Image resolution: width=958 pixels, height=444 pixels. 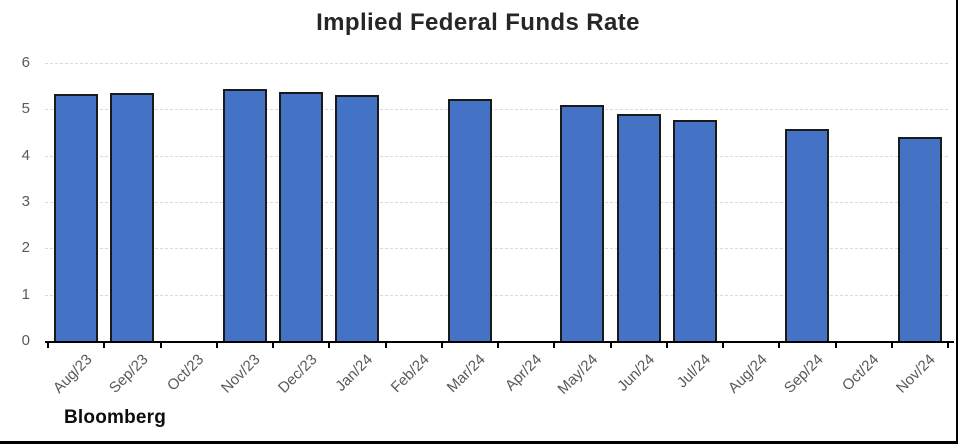 I want to click on x-axis-line, so click(x=499, y=342).